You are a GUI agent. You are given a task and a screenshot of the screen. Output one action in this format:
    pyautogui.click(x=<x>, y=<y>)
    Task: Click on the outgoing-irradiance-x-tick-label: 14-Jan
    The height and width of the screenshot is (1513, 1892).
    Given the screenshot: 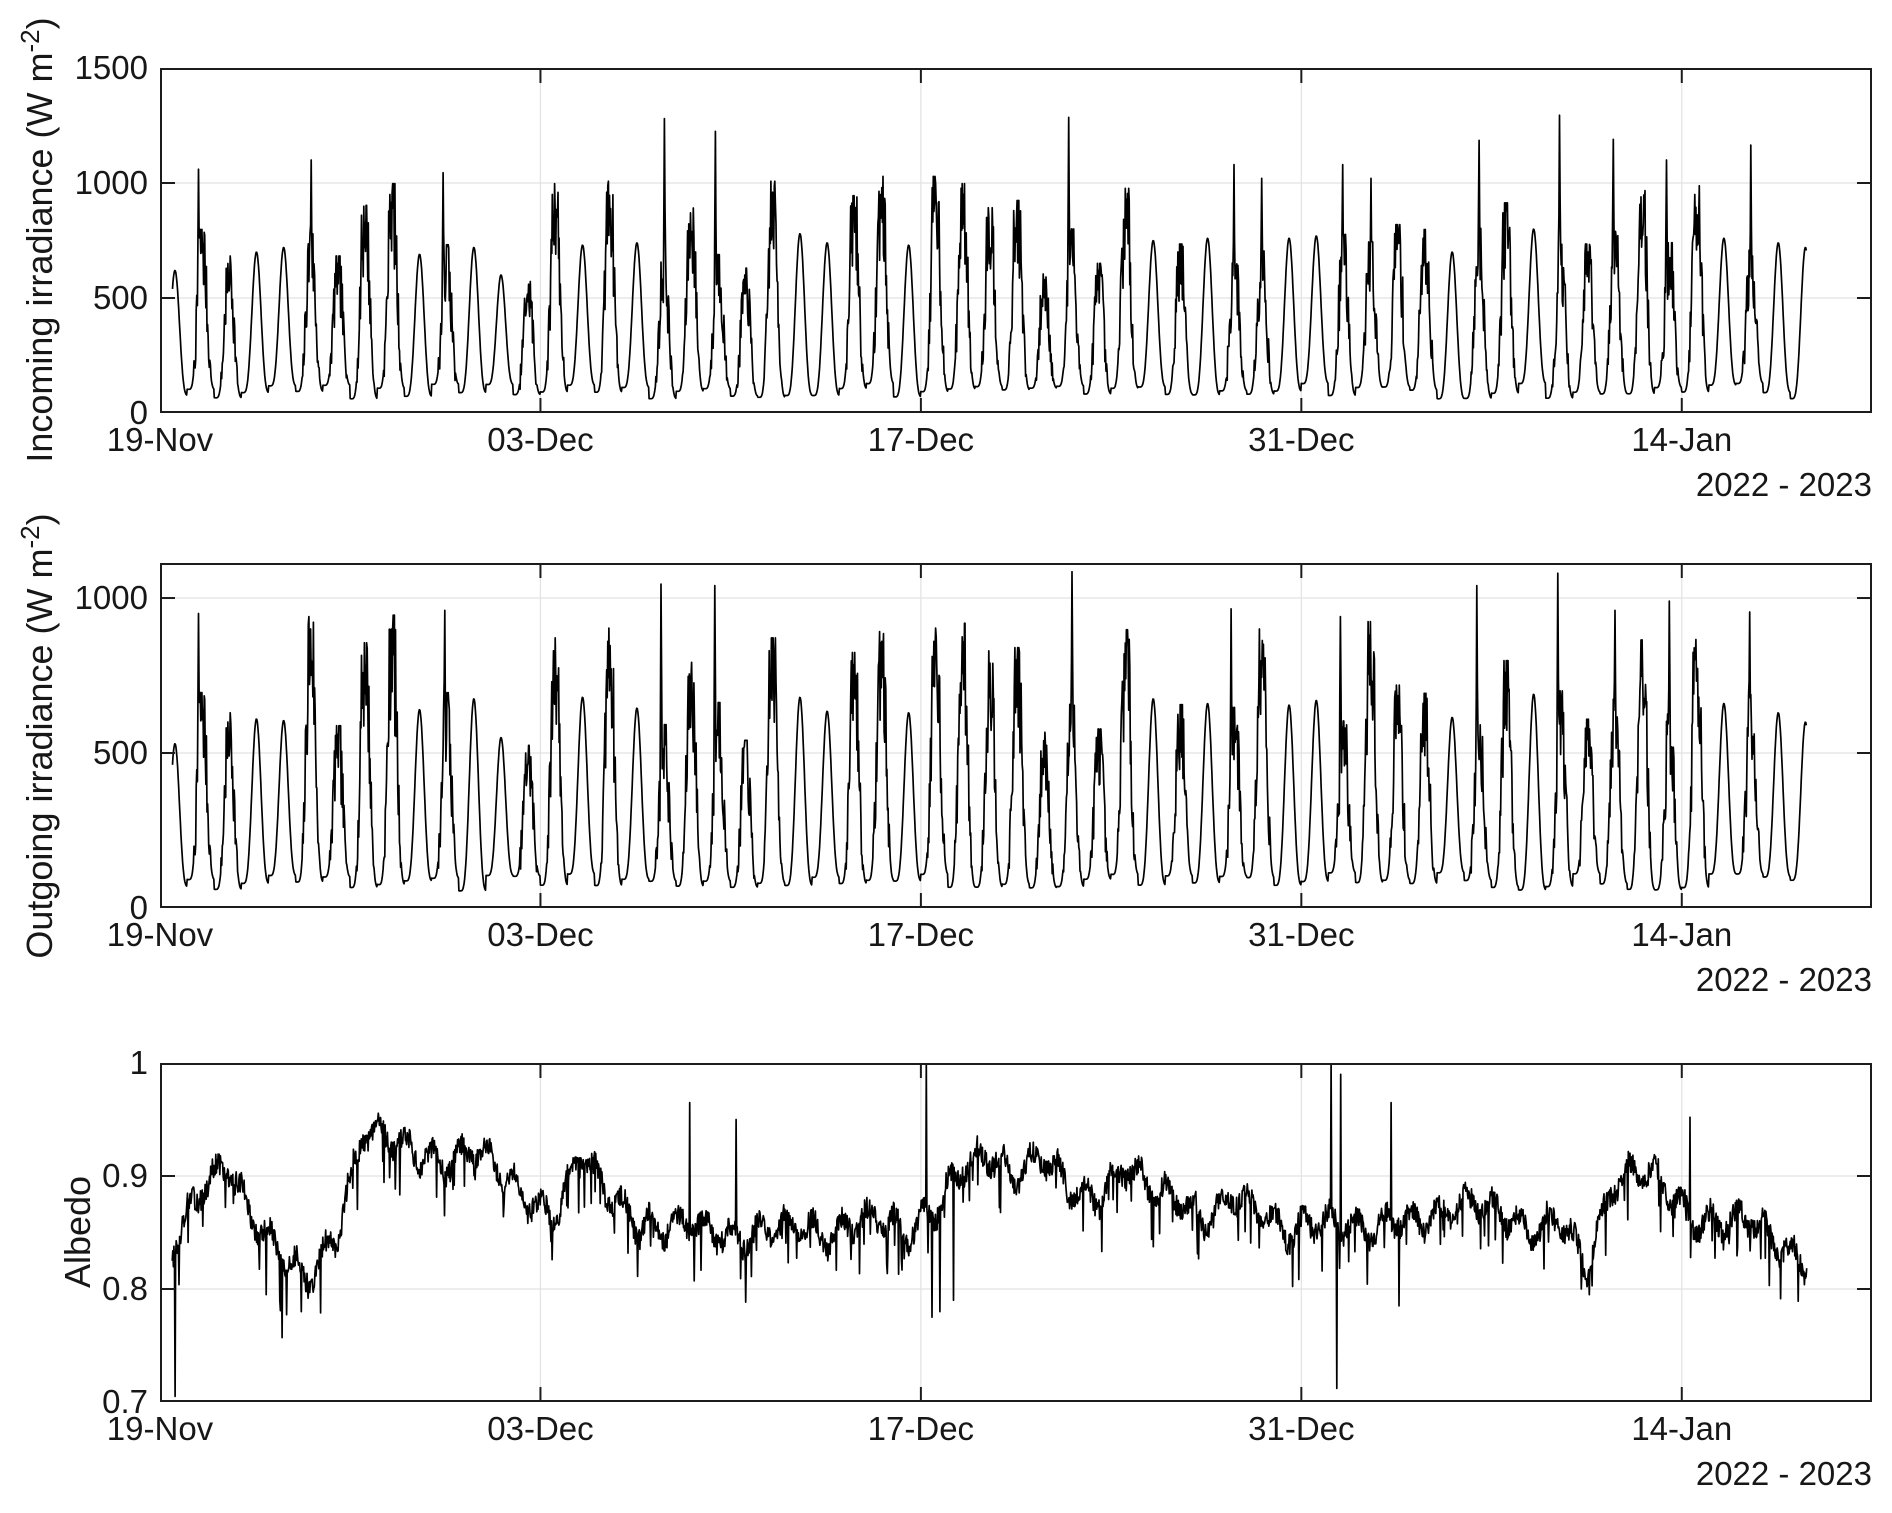 What is the action you would take?
    pyautogui.click(x=1682, y=934)
    